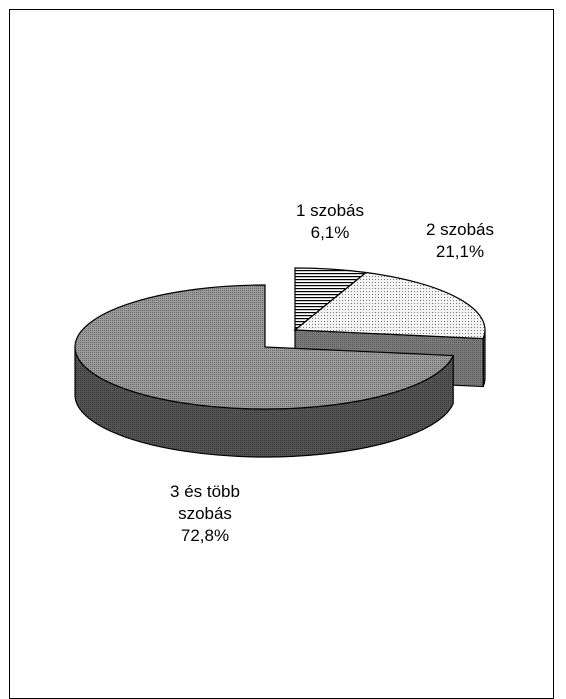  I want to click on slice-label-name: 2 szobás, so click(460, 229).